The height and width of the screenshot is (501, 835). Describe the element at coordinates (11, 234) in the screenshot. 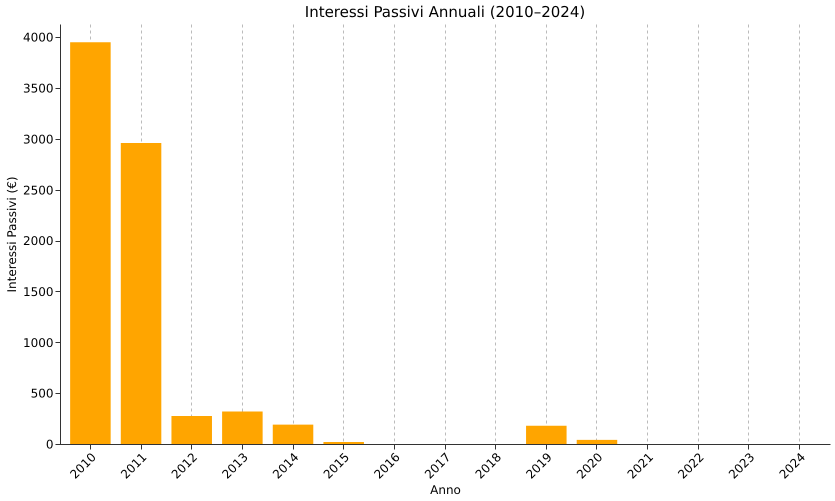

I see `y-axis-title: Interessi Passivi (€)` at that location.